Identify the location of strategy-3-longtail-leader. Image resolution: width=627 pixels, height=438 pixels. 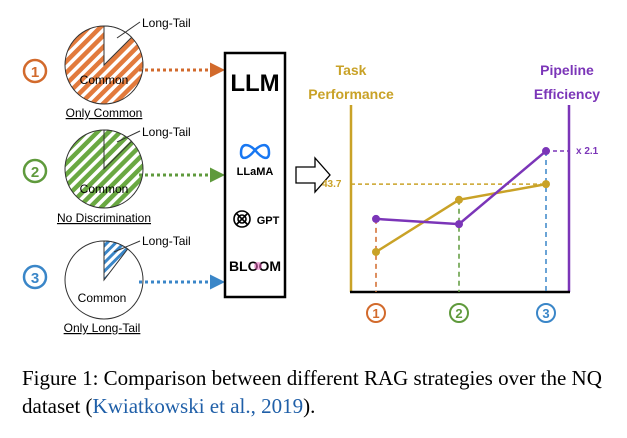
(127, 246).